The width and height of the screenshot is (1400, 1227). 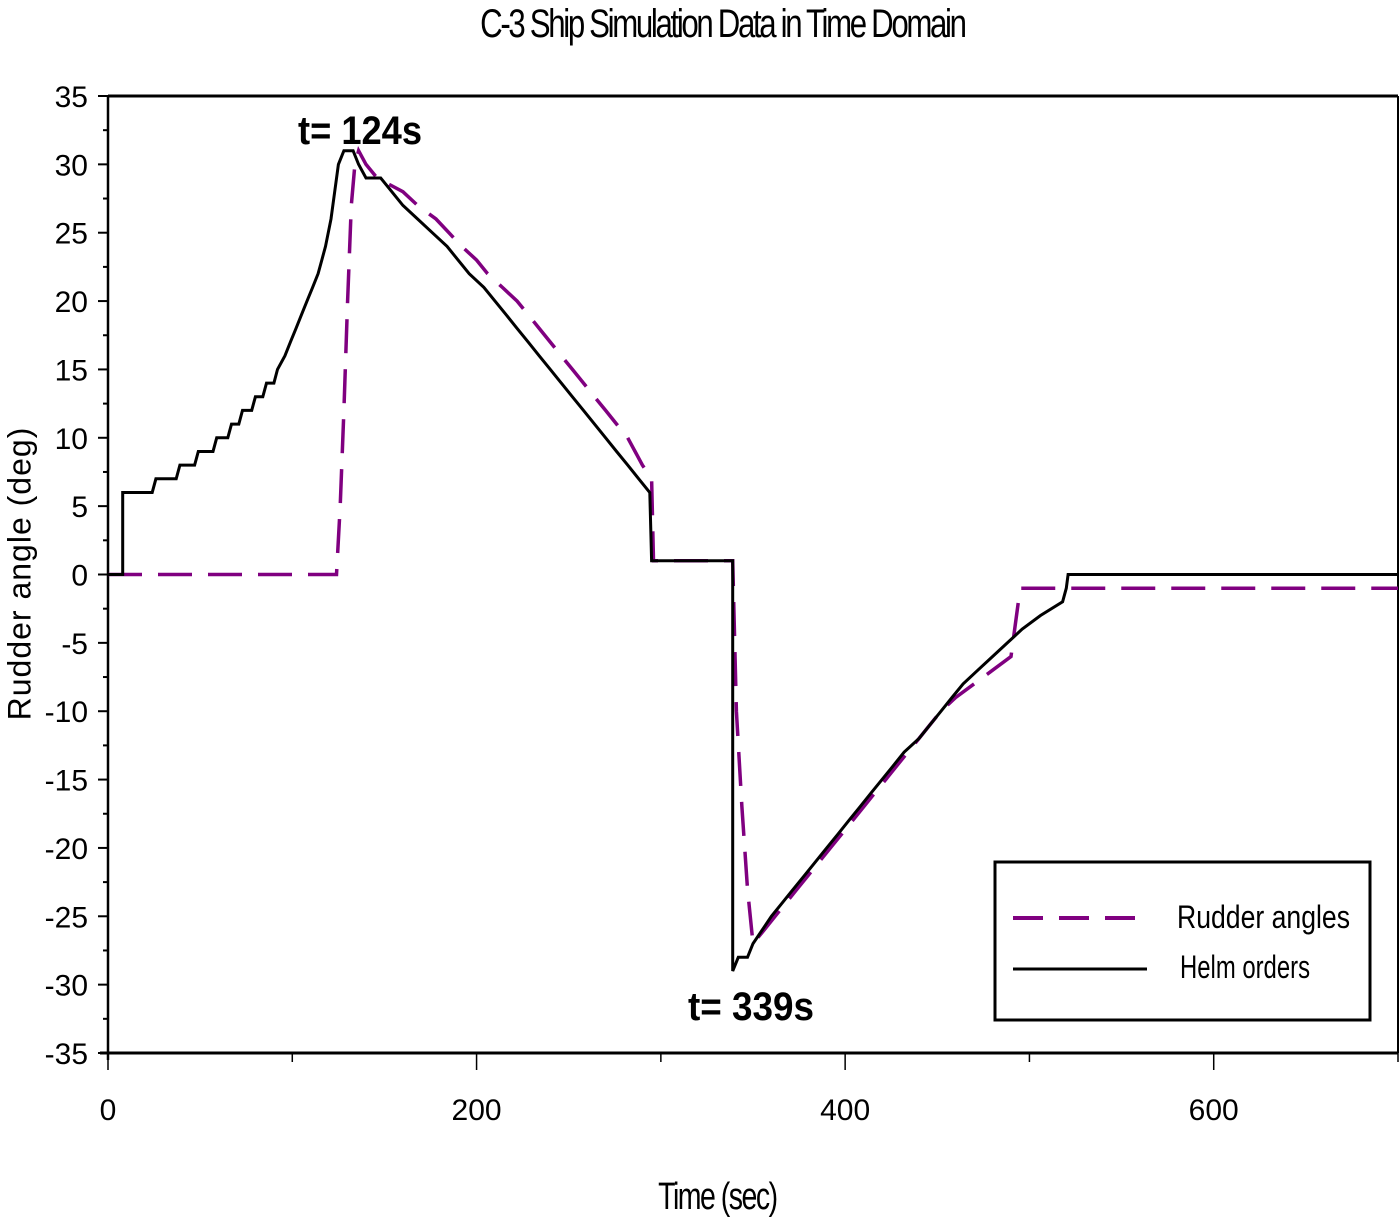 What do you see at coordinates (71, 370) in the screenshot?
I see `y-tick-label: 15` at bounding box center [71, 370].